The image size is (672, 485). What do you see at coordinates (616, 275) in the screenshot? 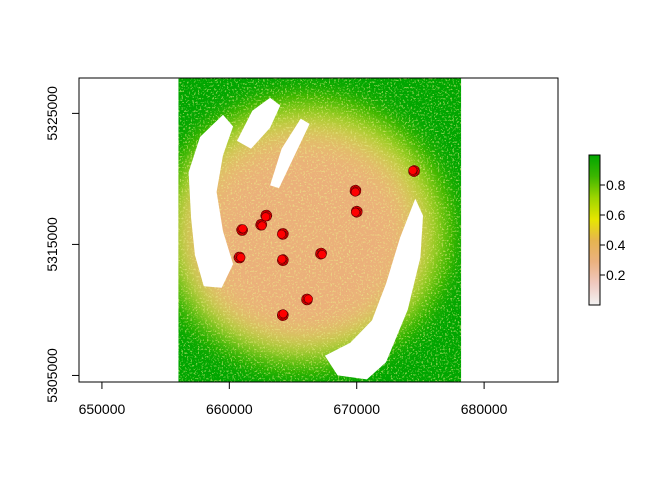
I see `legend-tick-label: 0.2` at bounding box center [616, 275].